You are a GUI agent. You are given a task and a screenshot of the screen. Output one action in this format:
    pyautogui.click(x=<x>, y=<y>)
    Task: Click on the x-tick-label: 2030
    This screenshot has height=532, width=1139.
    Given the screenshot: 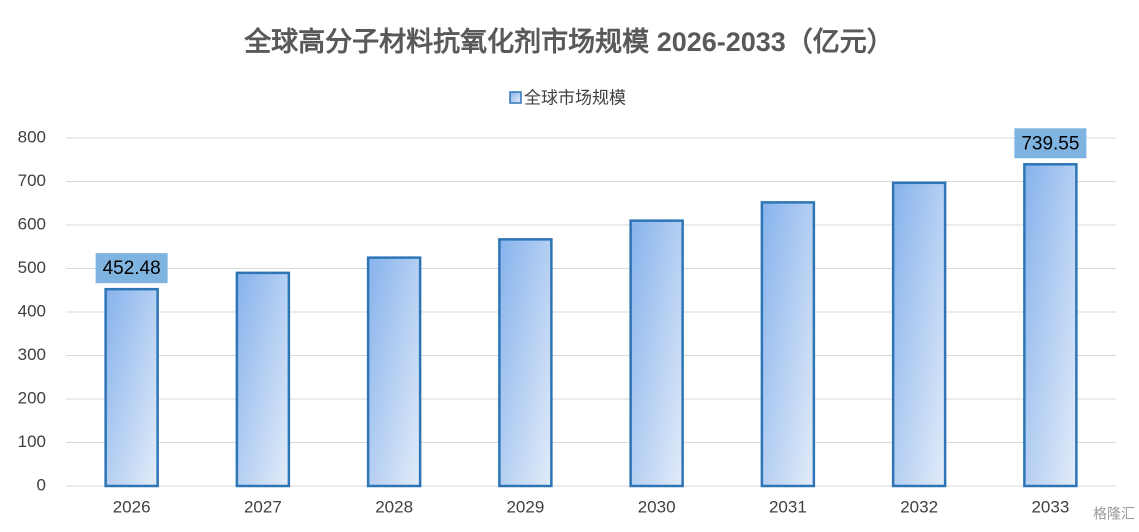 What is the action you would take?
    pyautogui.click(x=657, y=506)
    